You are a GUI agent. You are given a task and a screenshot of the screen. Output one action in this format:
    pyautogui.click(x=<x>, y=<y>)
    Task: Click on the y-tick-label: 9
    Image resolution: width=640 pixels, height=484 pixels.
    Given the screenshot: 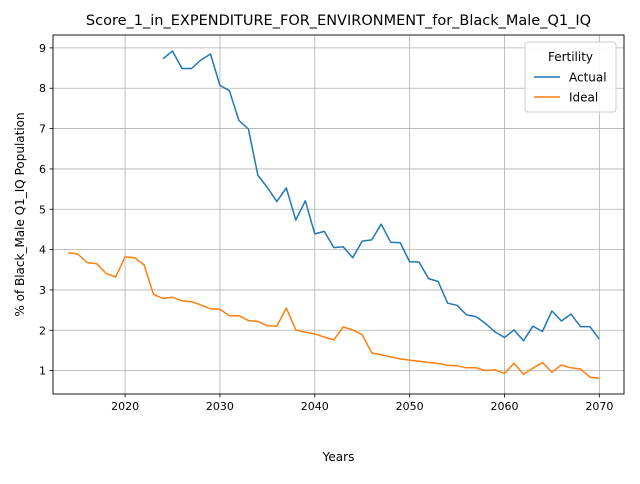 What is the action you would take?
    pyautogui.click(x=42, y=48)
    